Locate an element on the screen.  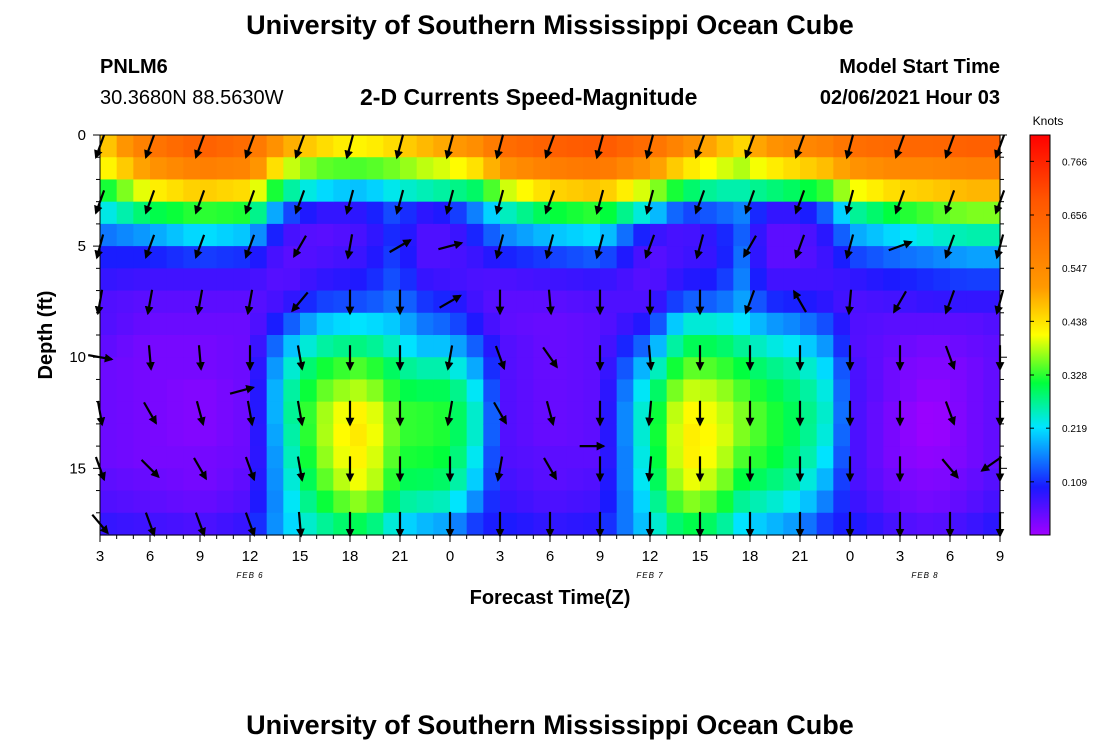
y-tick-label: 15 is located at coordinates (77, 468).